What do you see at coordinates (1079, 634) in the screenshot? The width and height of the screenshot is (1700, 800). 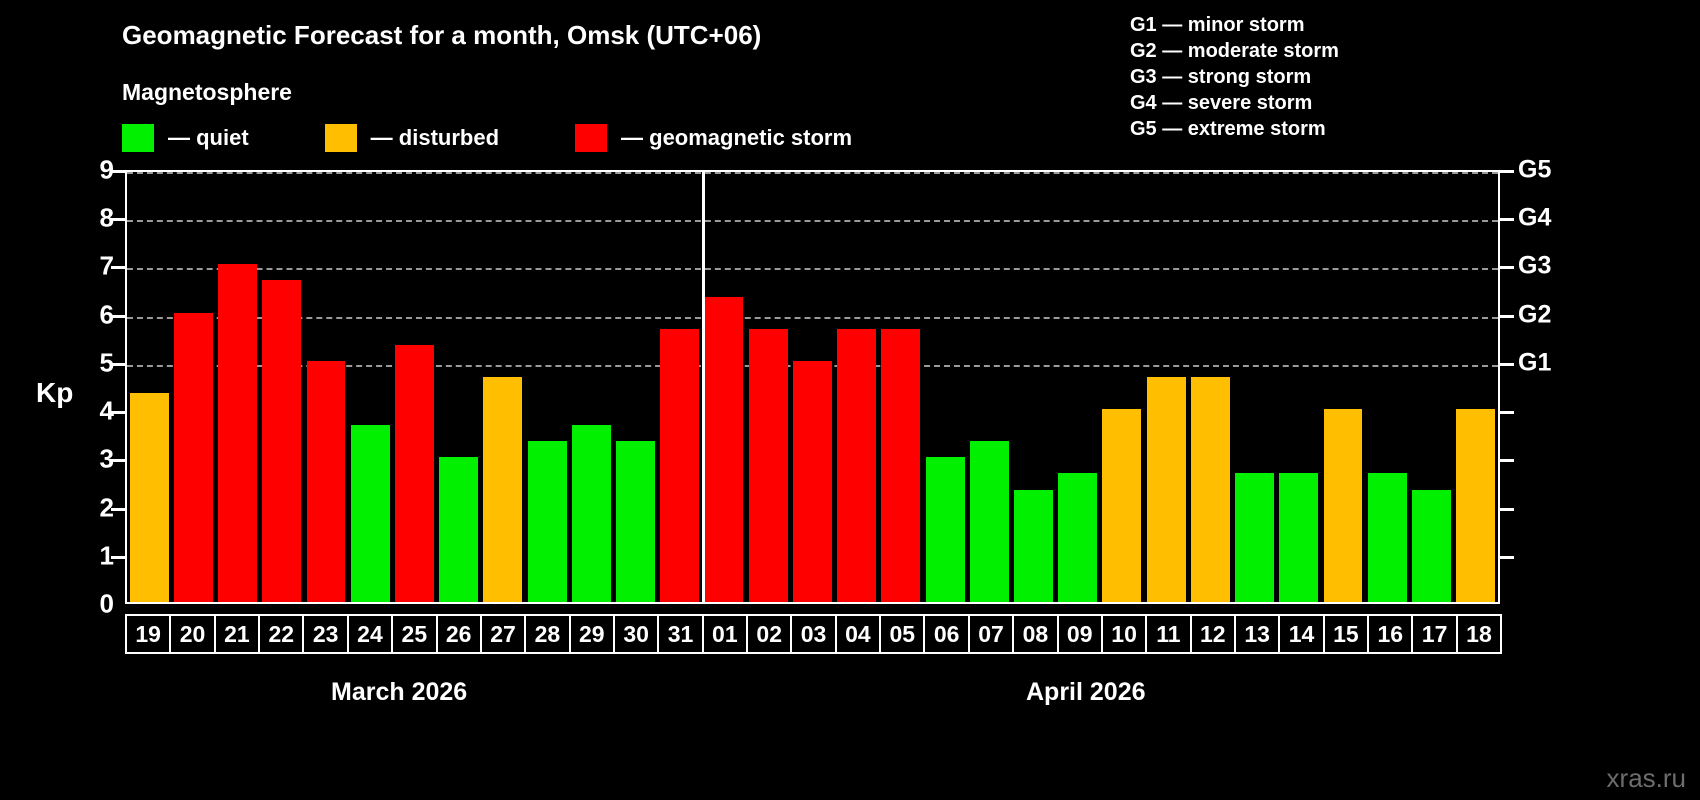 I see `date-label-09: 09` at bounding box center [1079, 634].